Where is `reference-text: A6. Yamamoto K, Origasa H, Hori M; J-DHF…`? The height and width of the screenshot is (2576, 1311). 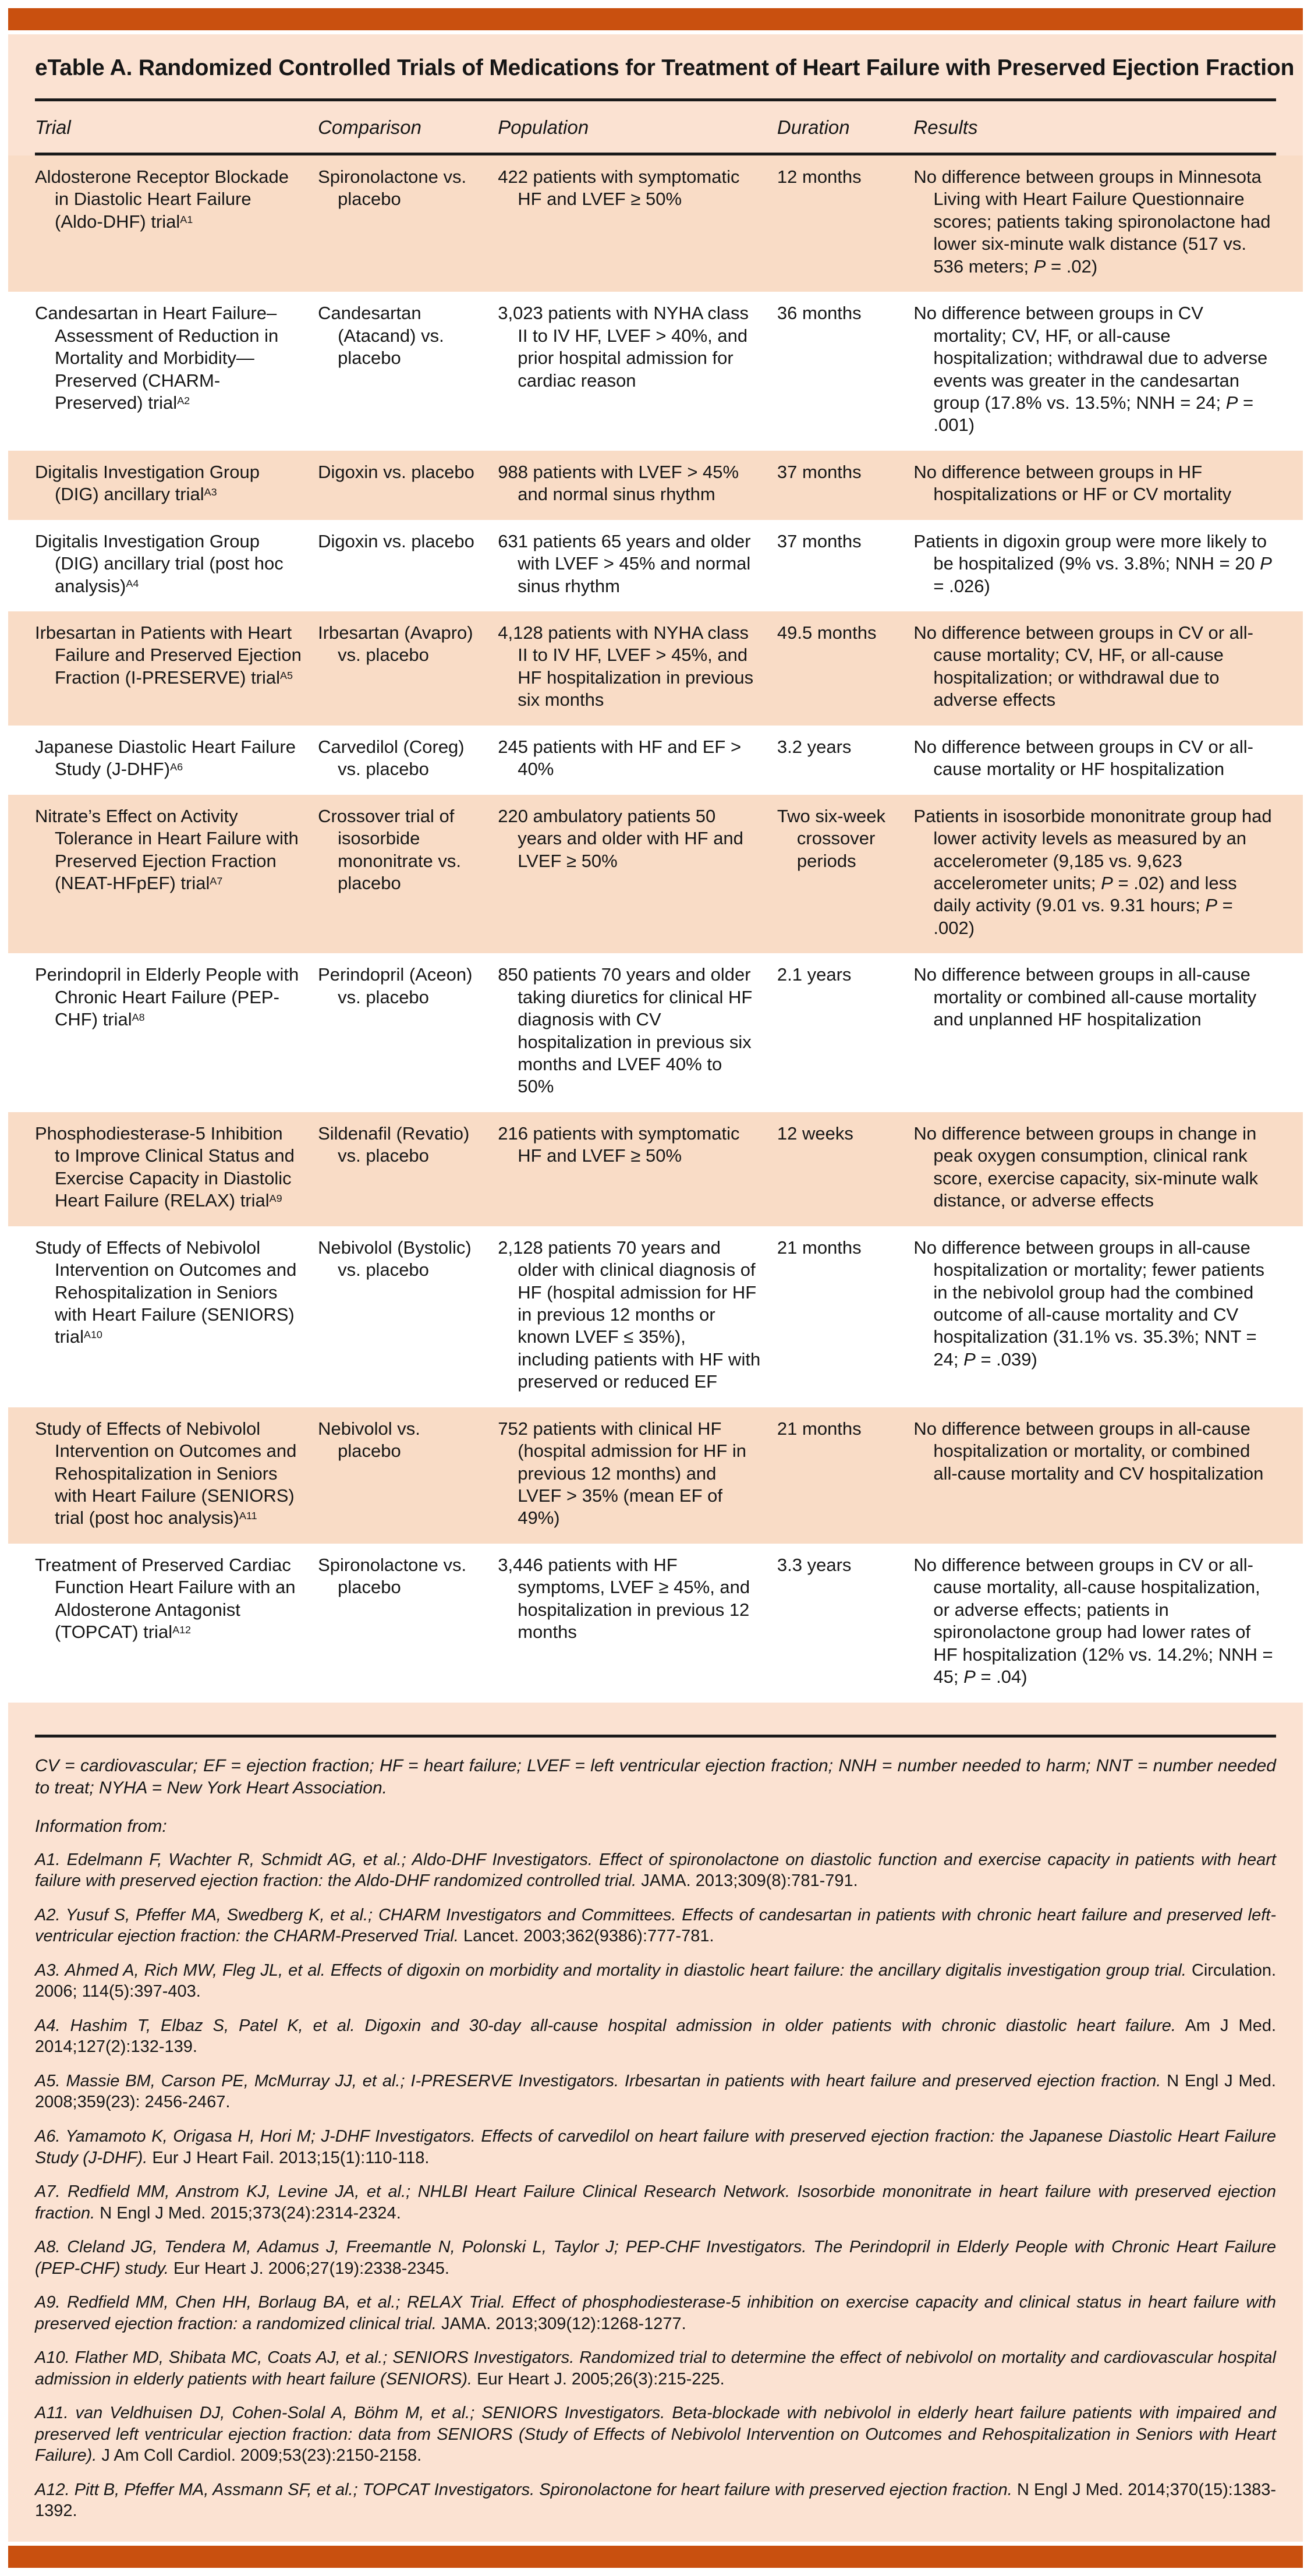
reference-text: A6. Yamamoto K, Origasa H, Hori M; J-DHF… is located at coordinates (655, 2147).